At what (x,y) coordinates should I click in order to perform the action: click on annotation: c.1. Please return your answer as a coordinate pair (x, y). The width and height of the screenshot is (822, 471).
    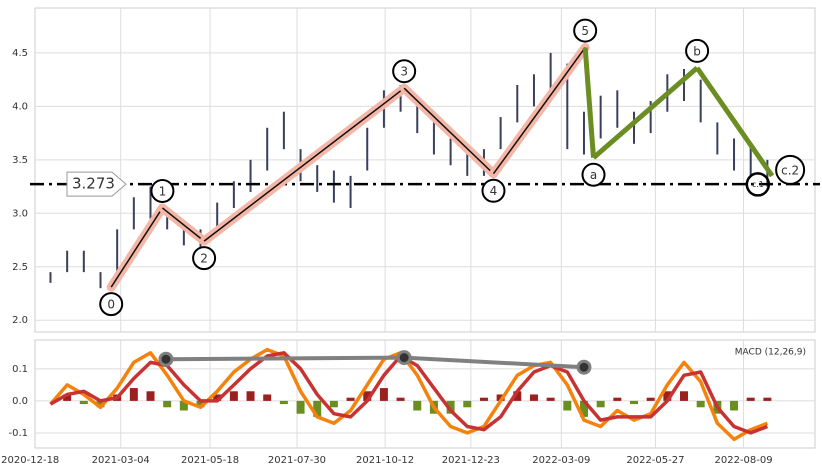
    Looking at the image, I should click on (758, 184).